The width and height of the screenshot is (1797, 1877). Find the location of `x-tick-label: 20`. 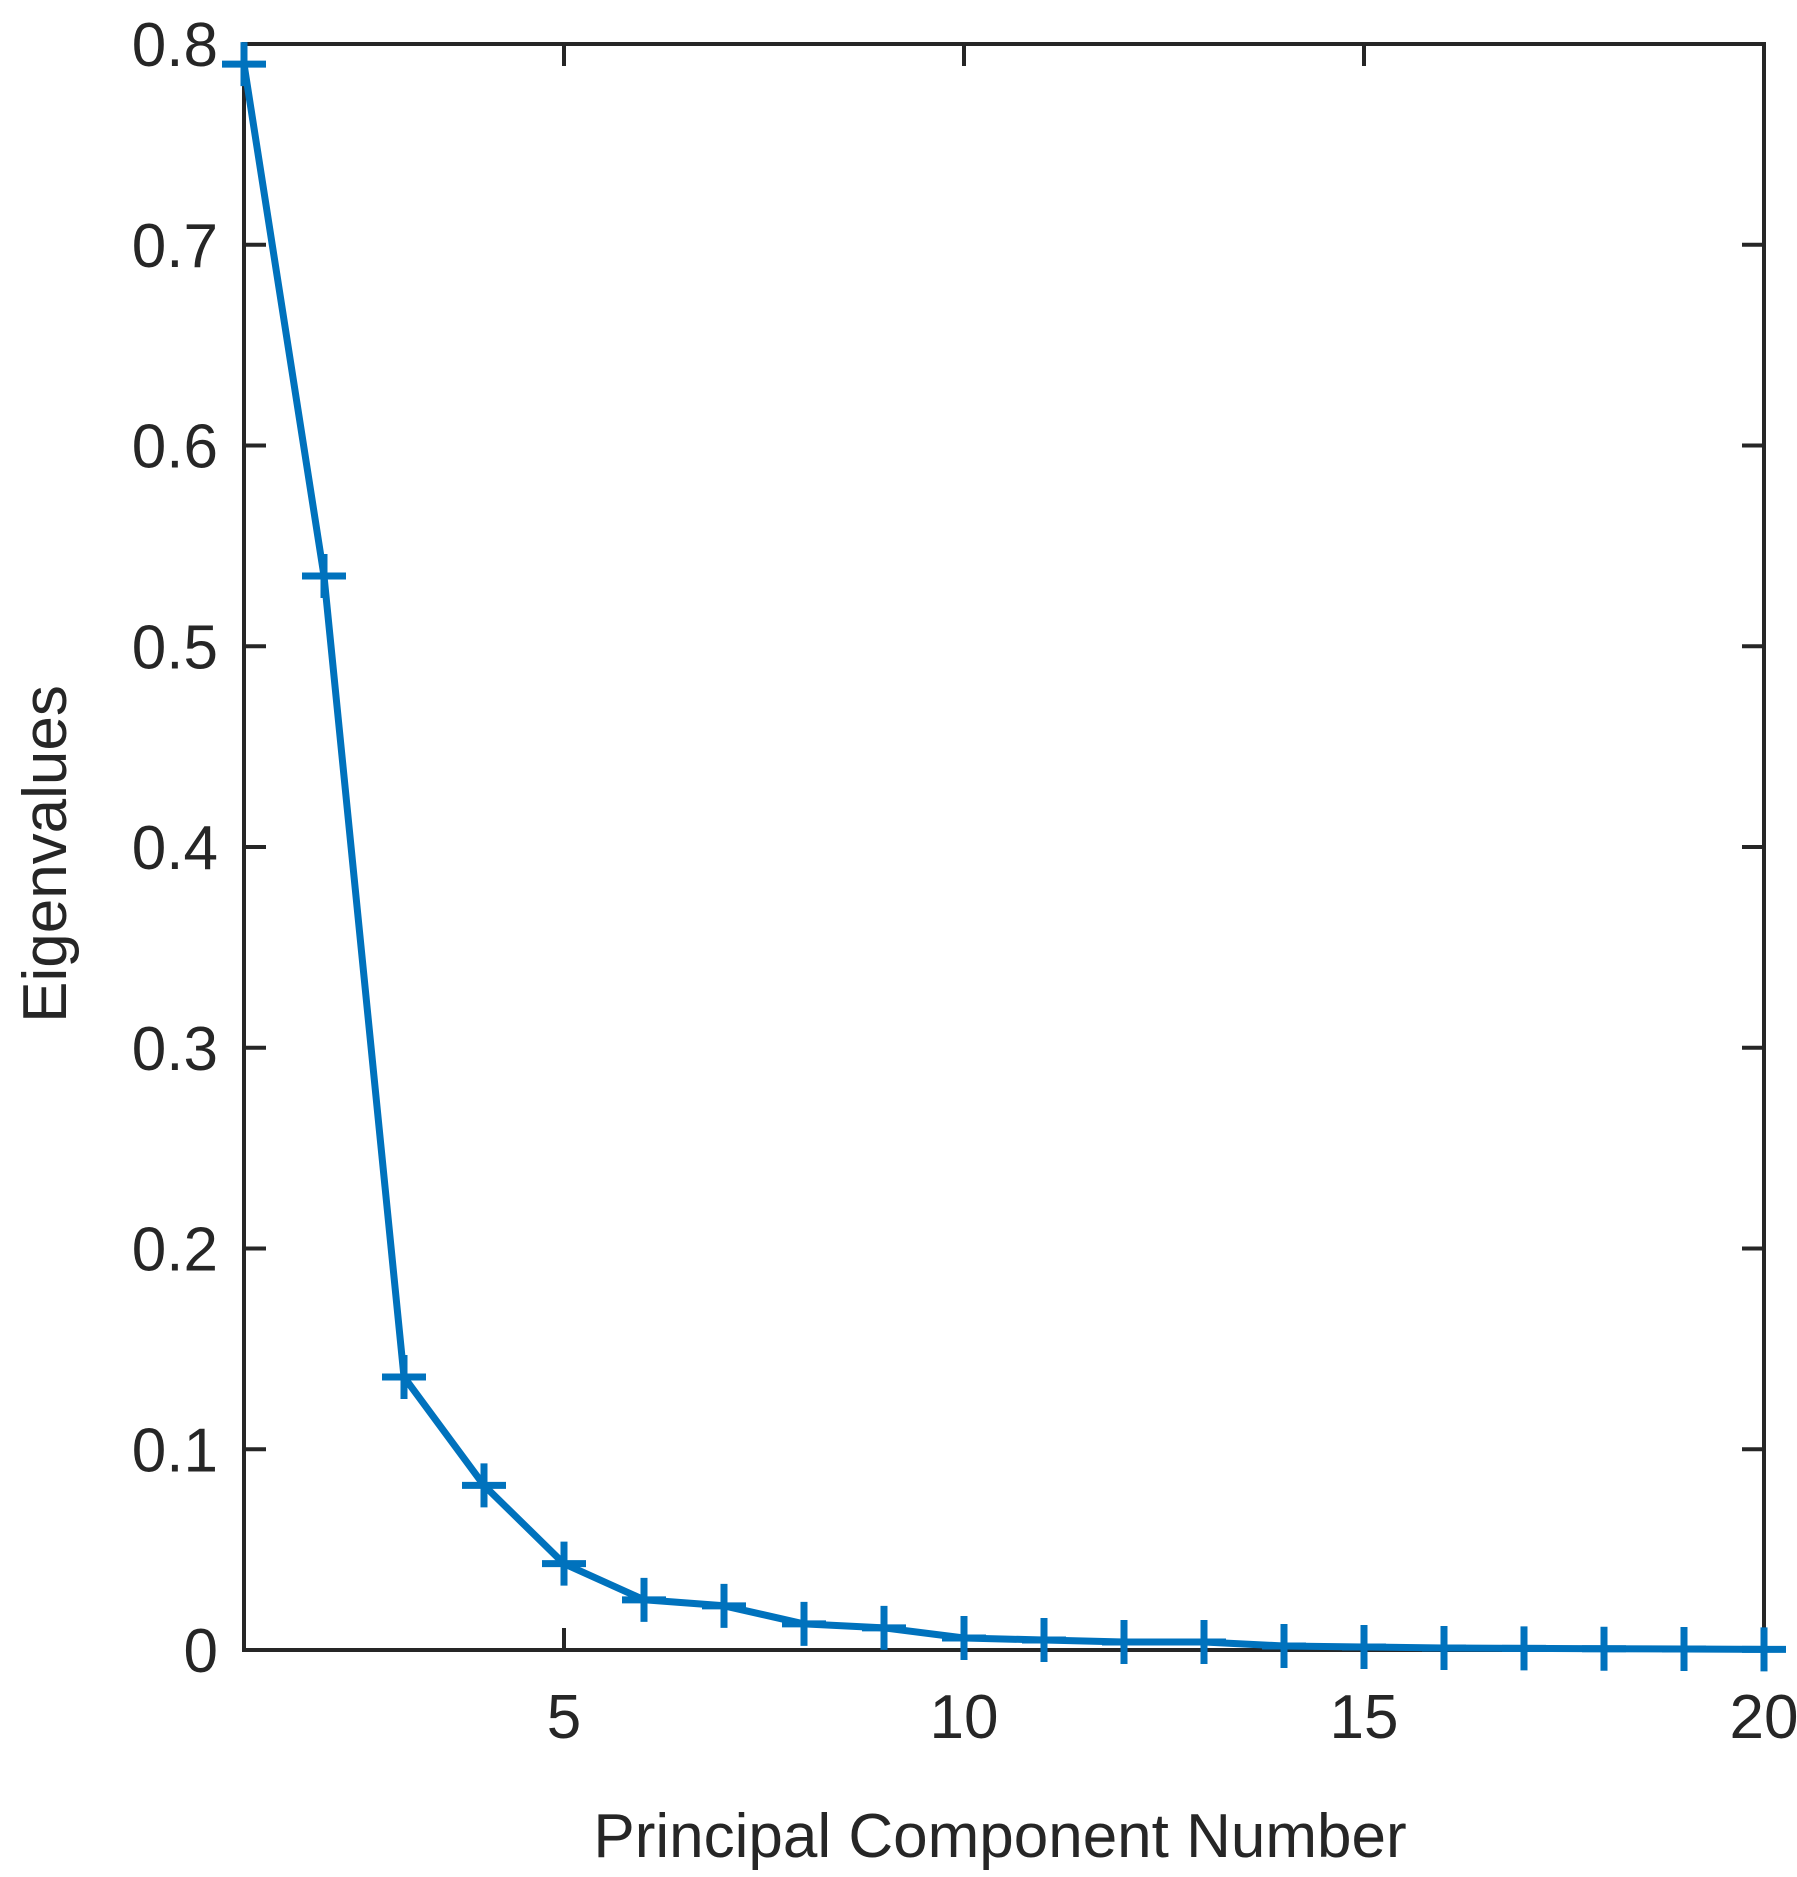

x-tick-label: 20 is located at coordinates (1763, 1717).